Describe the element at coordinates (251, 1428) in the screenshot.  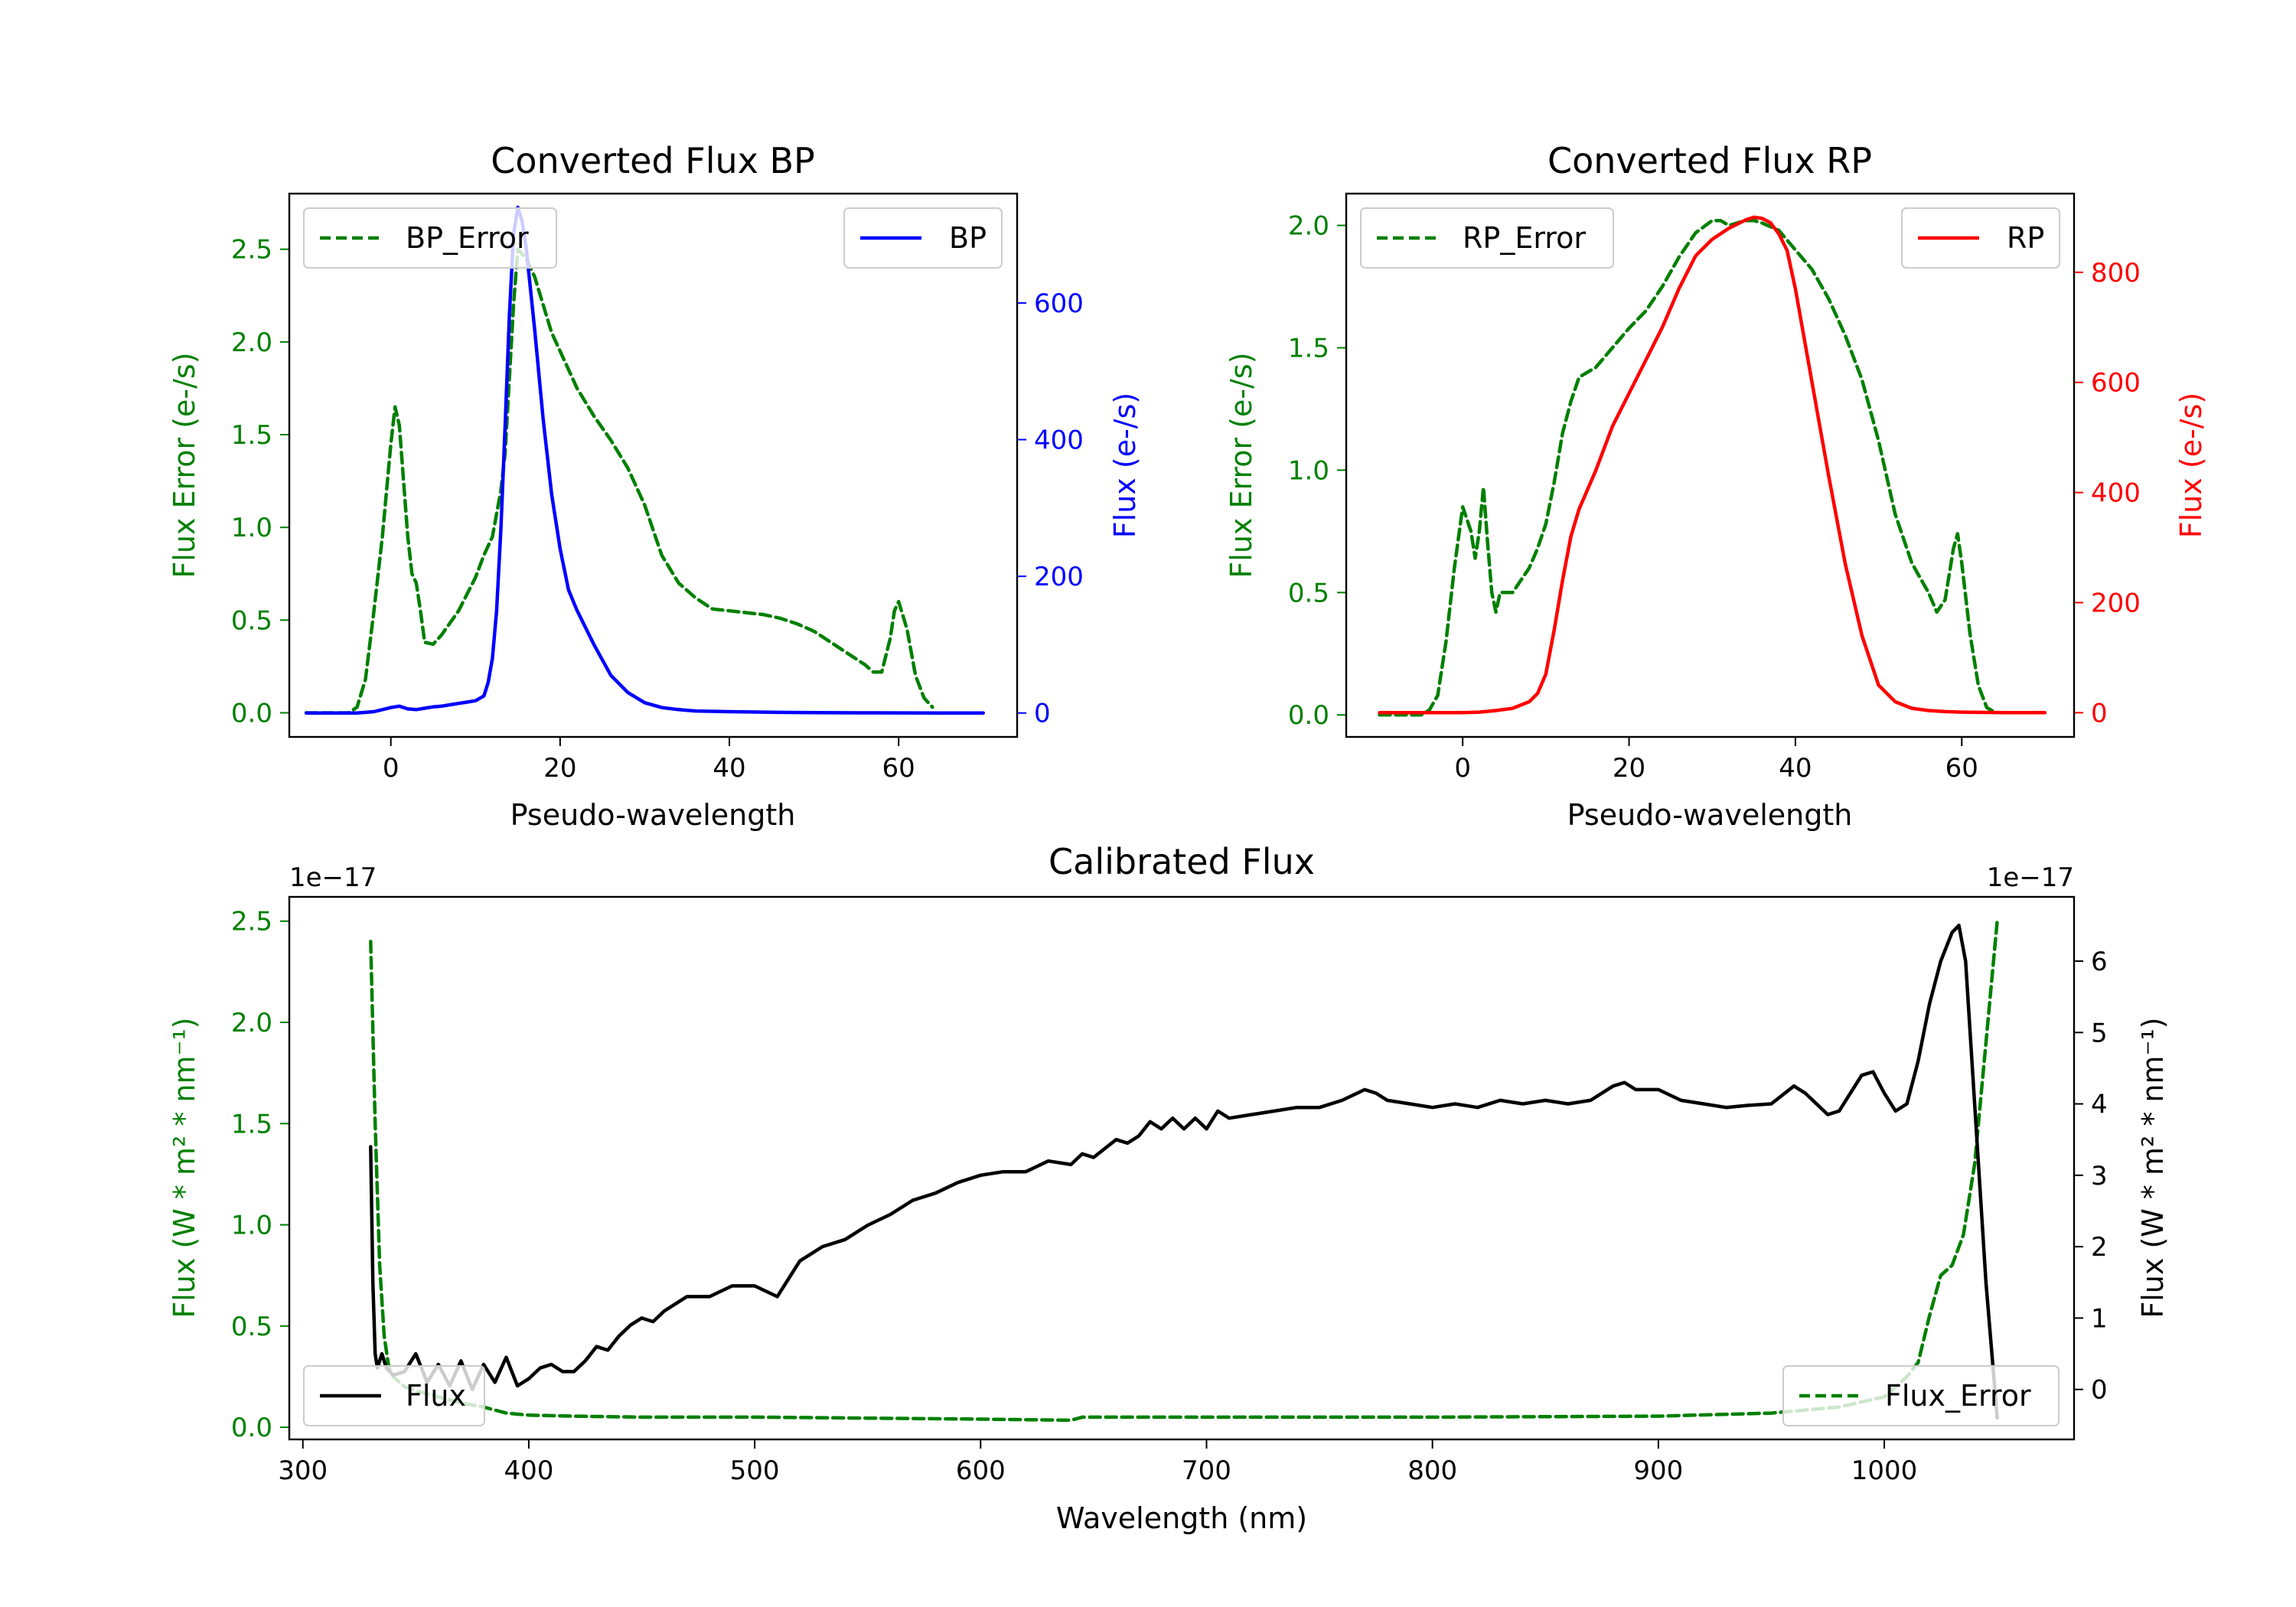
I see `calibrated-y-left-tick-label: 0.0` at that location.